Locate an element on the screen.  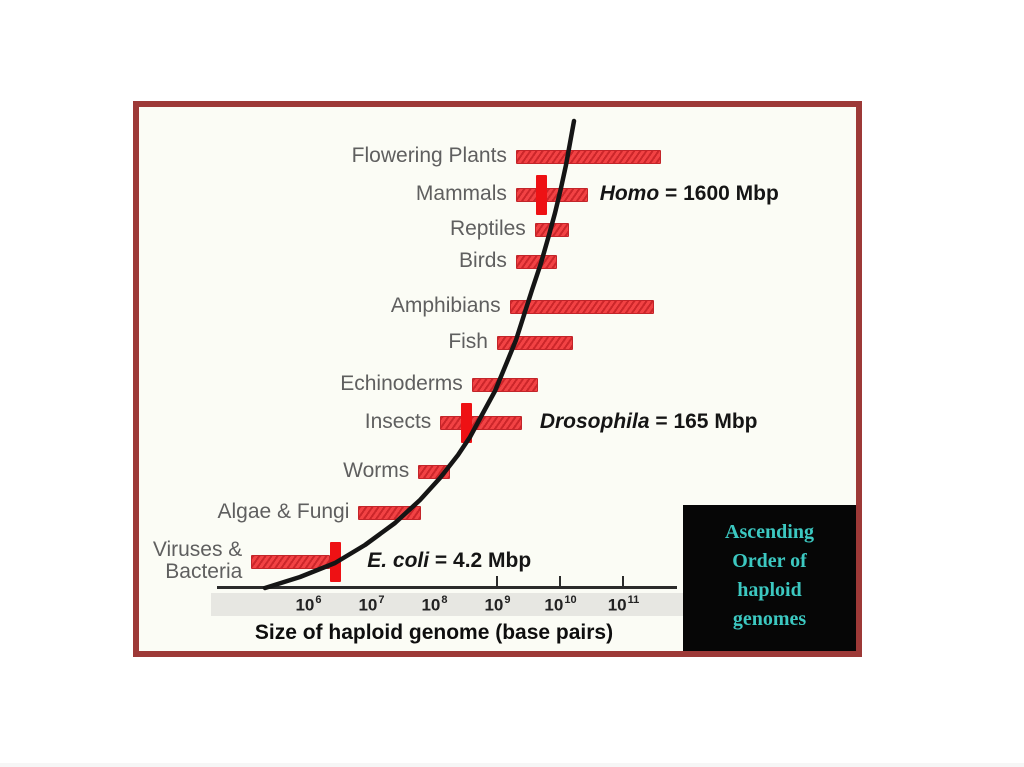
slide-bottom-edge is located at coordinates (512, 765).